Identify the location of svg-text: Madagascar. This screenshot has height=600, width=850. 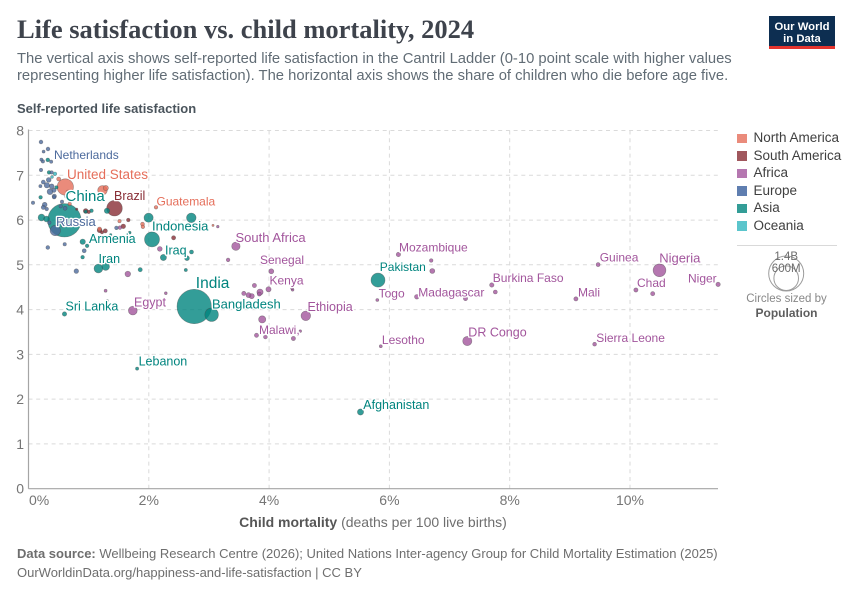
(451, 293).